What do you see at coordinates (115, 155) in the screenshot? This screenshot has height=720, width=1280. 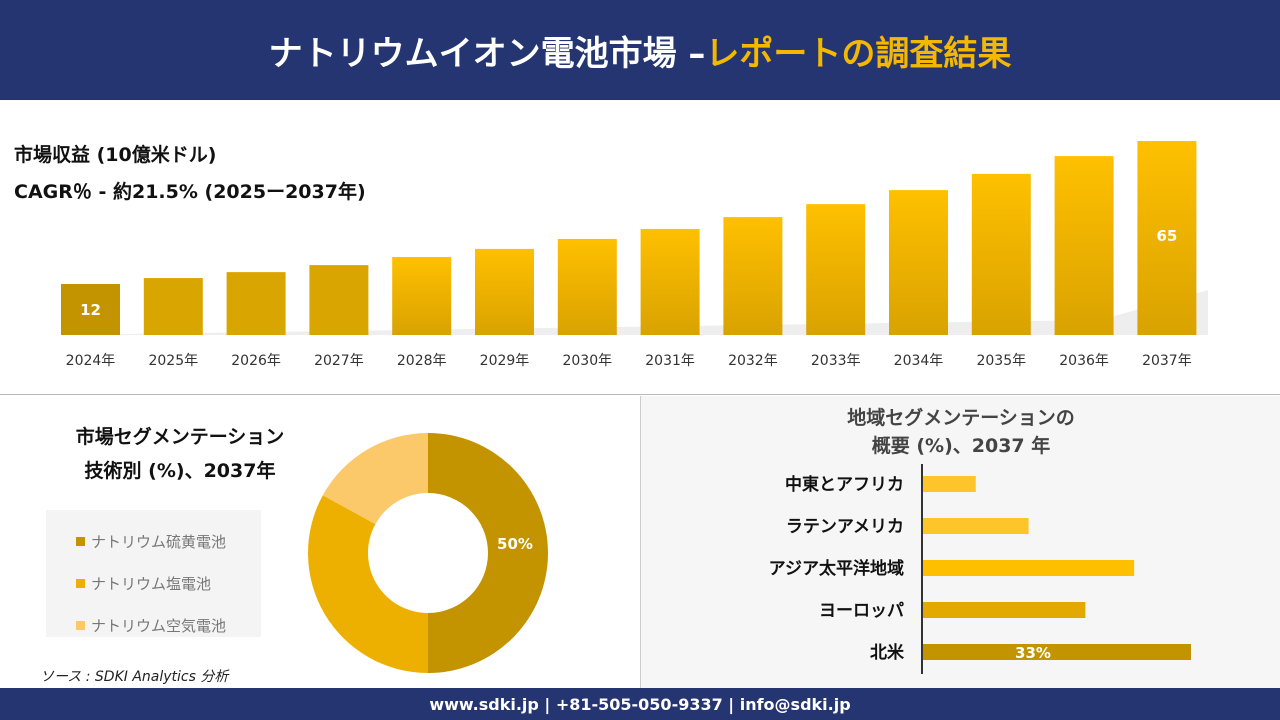 I see `revenue-title: 市場収益 (10億米ドル)` at bounding box center [115, 155].